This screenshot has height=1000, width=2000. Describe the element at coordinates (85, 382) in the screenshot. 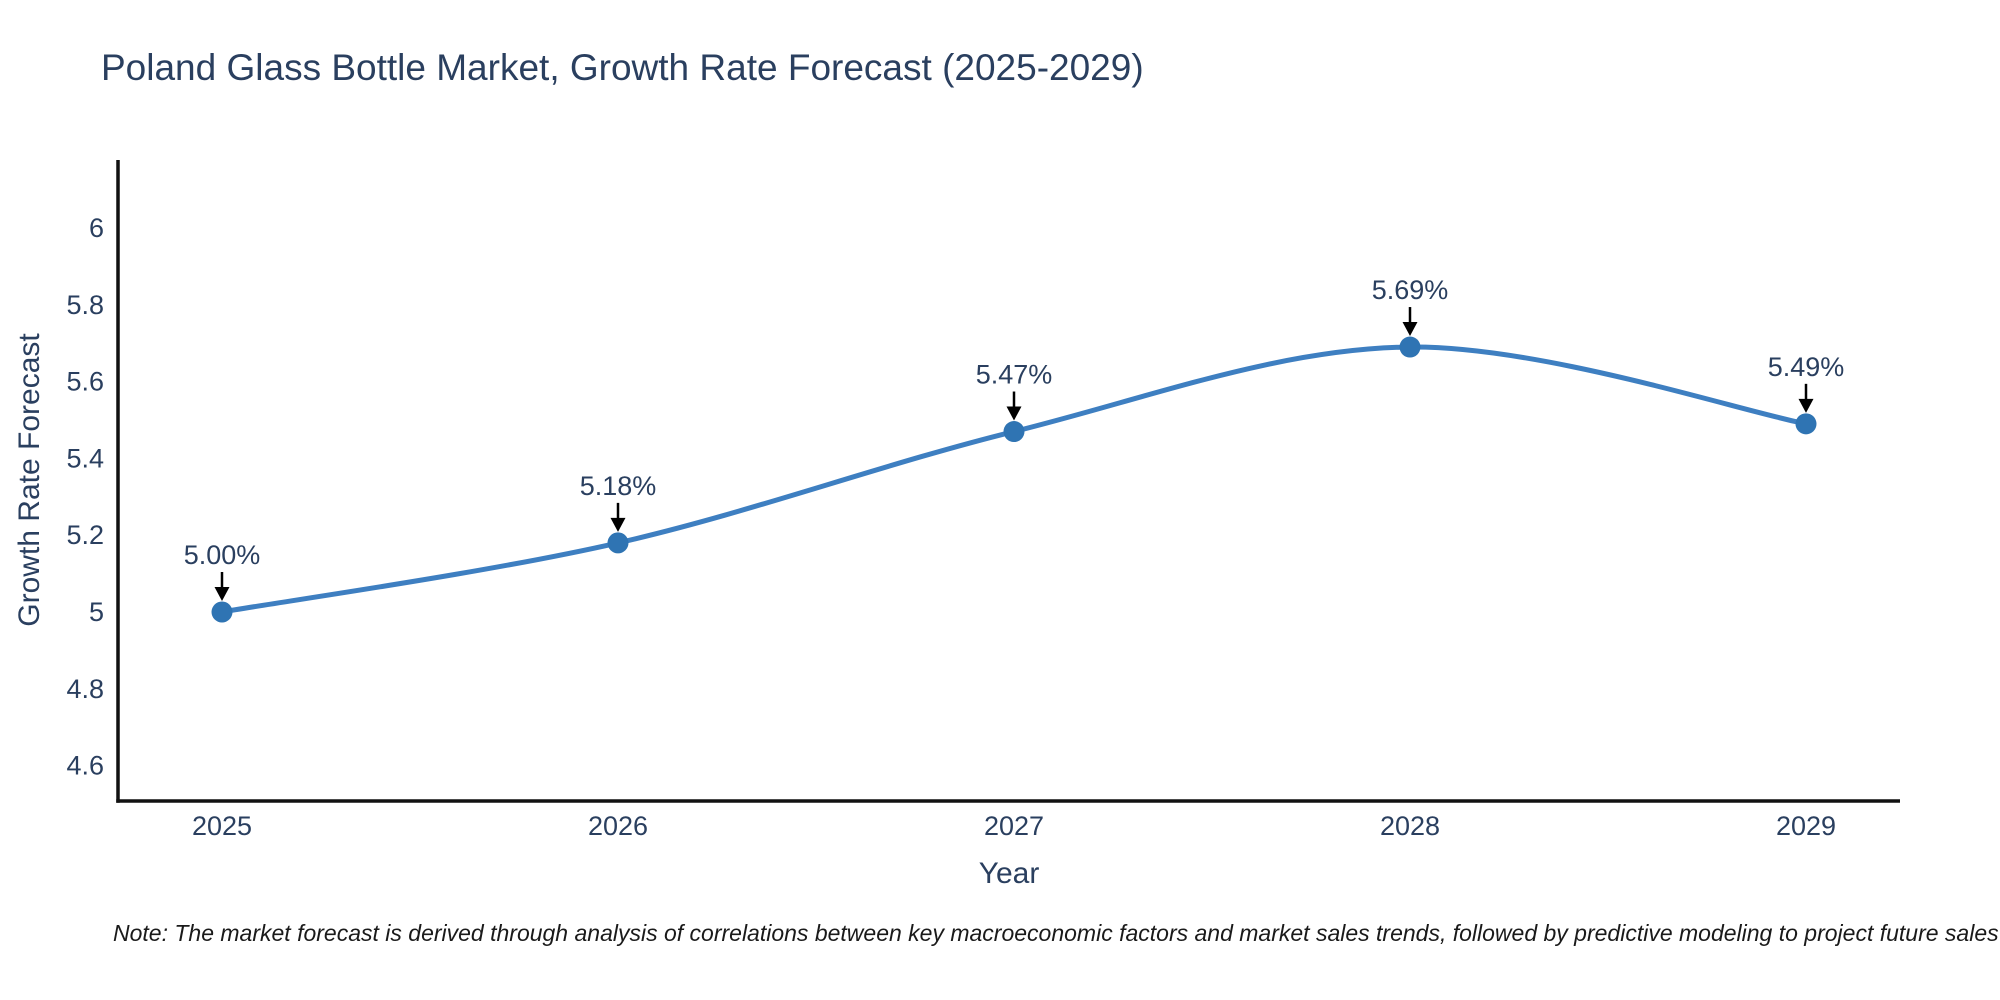

I see `y-tick-label: 5.6` at that location.